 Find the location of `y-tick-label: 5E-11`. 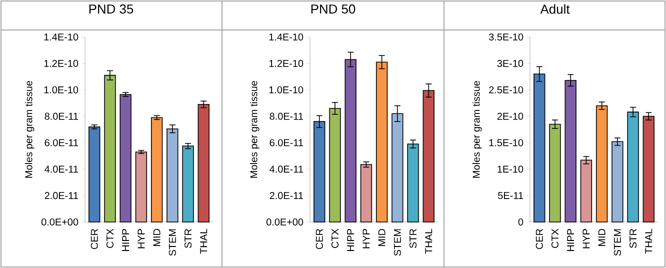

y-tick-label: 5E-11 is located at coordinates (511, 196).